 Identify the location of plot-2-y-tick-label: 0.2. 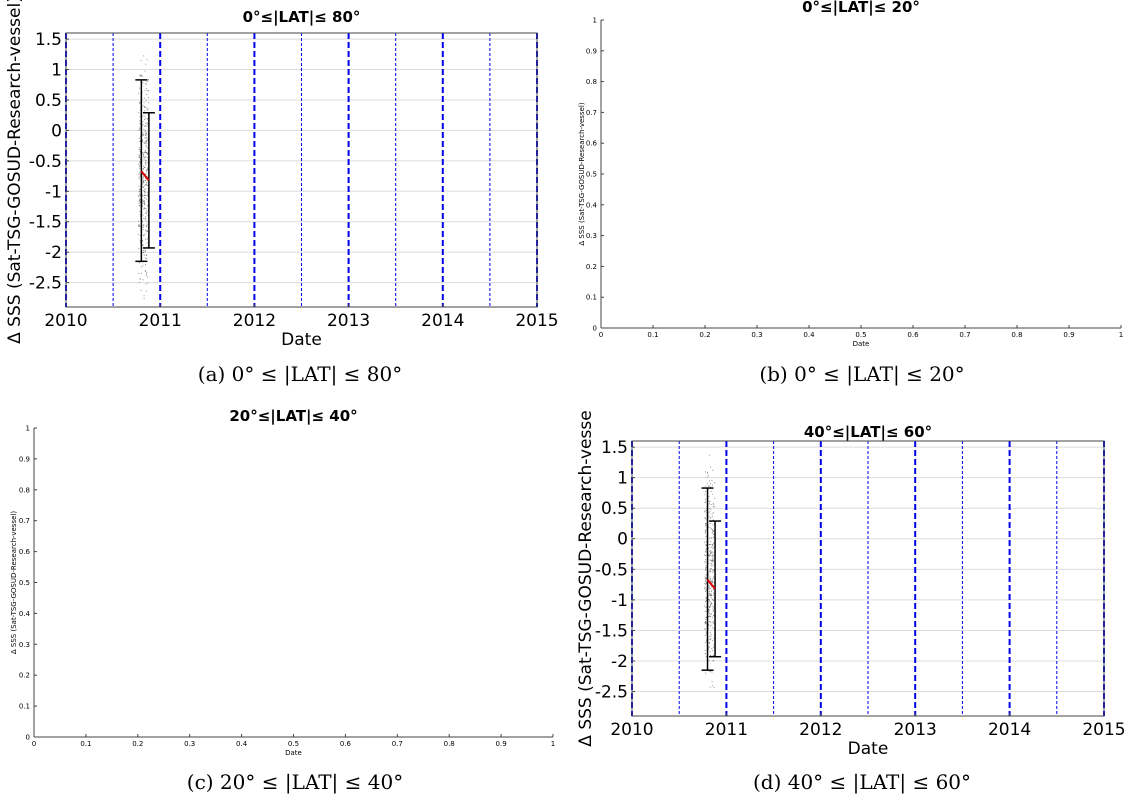
(24, 676).